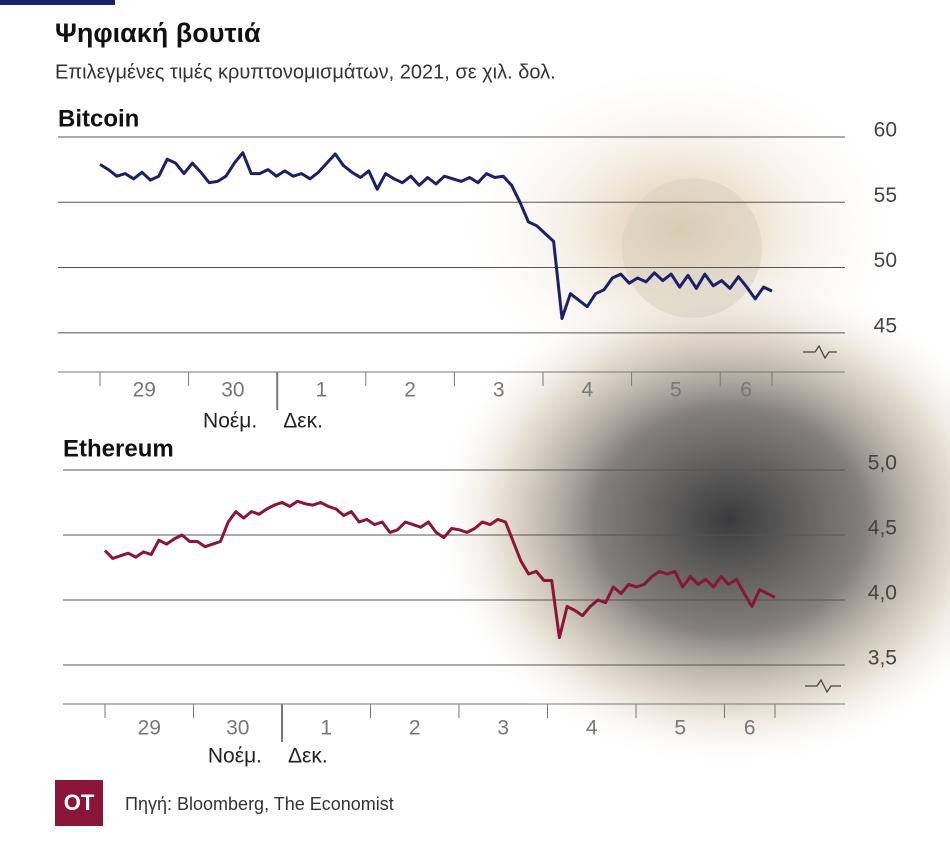  What do you see at coordinates (885, 130) in the screenshot?
I see `y-tick-label: 60` at bounding box center [885, 130].